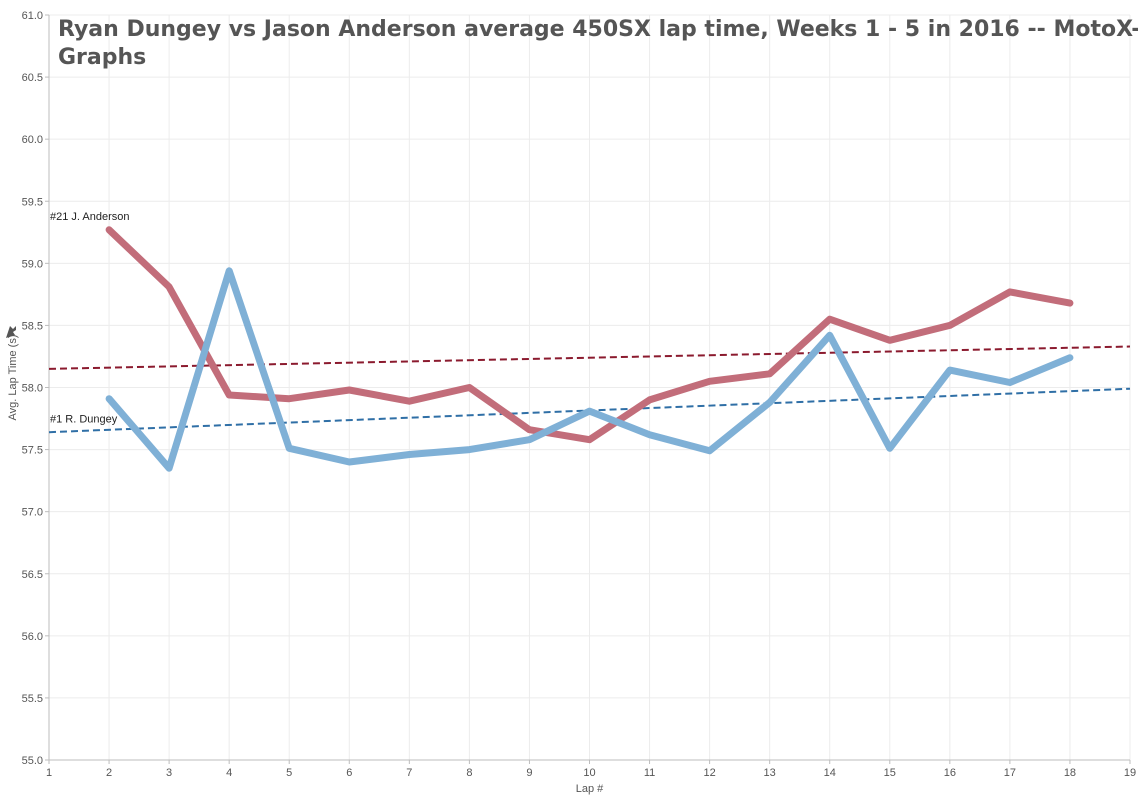 This screenshot has width=1138, height=802. Describe the element at coordinates (32, 140) in the screenshot. I see `y-tick-label: 60.0` at that location.